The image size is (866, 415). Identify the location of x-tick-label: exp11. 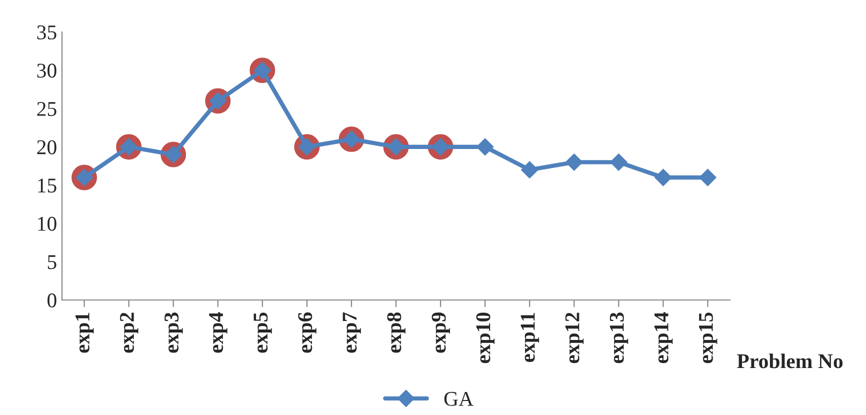
(530, 337).